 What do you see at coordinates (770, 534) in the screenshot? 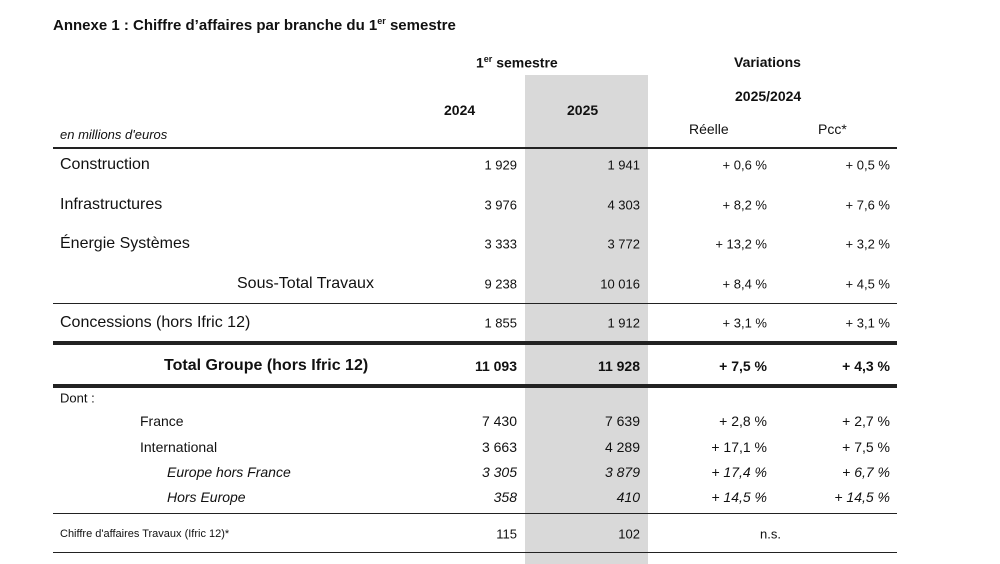
I see `cell-not-significant: n.s.` at bounding box center [770, 534].